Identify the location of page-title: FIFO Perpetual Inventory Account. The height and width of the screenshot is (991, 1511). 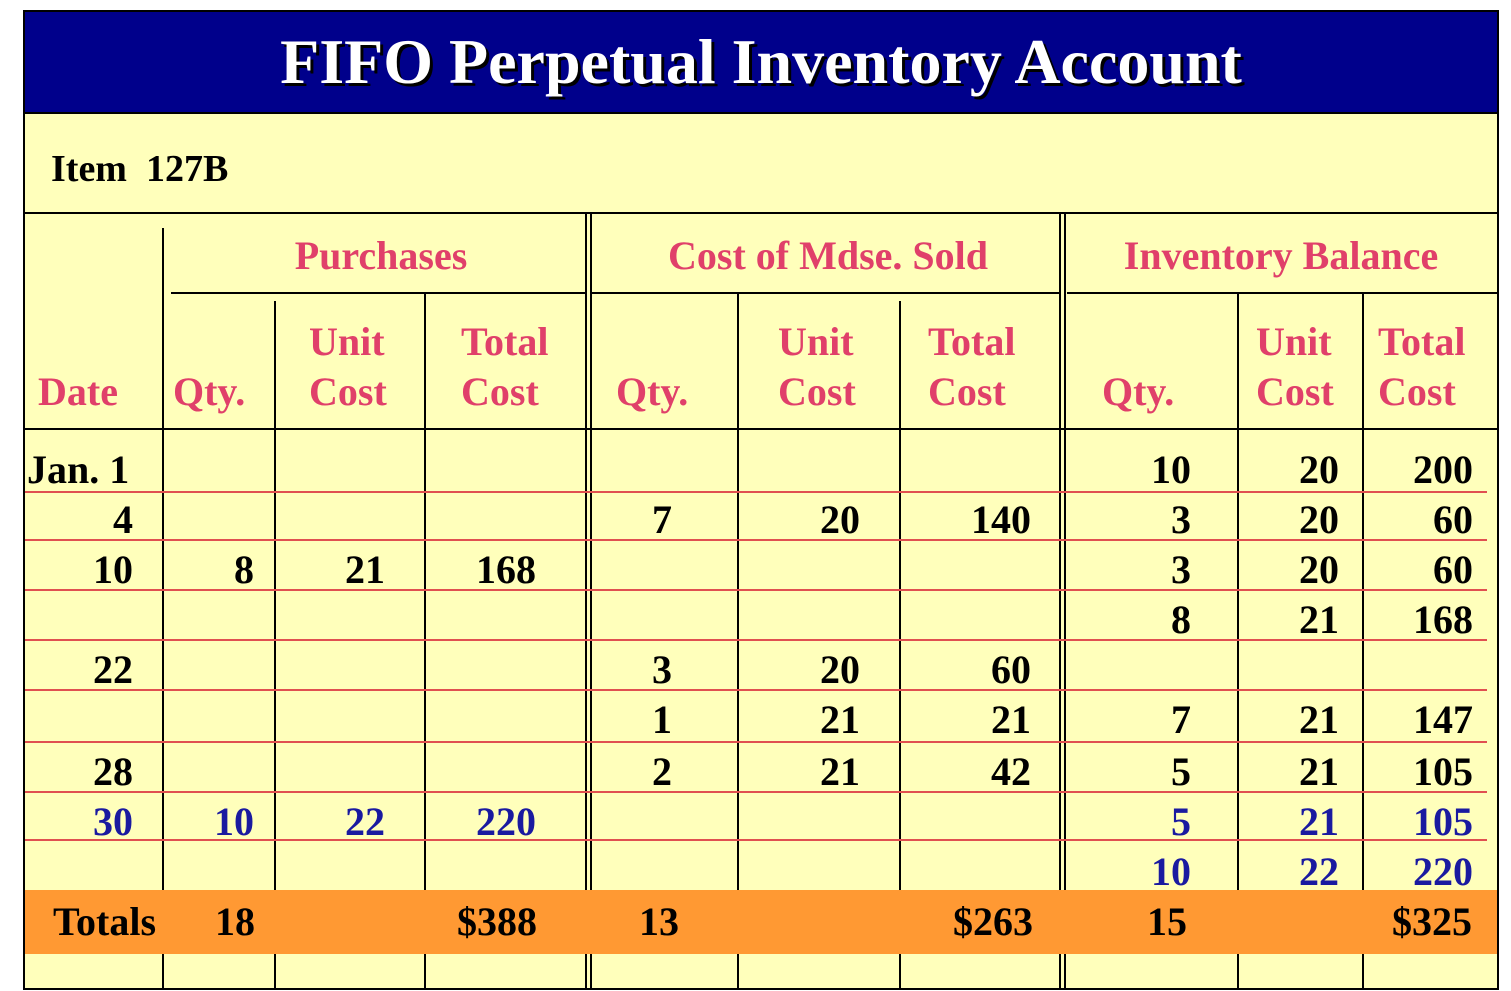
(761, 62).